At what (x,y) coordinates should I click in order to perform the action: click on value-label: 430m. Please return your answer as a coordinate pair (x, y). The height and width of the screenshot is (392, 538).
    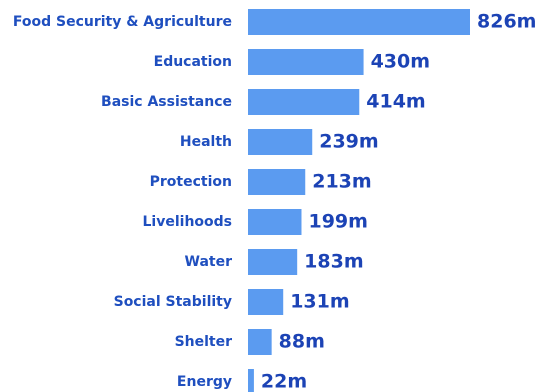
    Looking at the image, I should click on (400, 62).